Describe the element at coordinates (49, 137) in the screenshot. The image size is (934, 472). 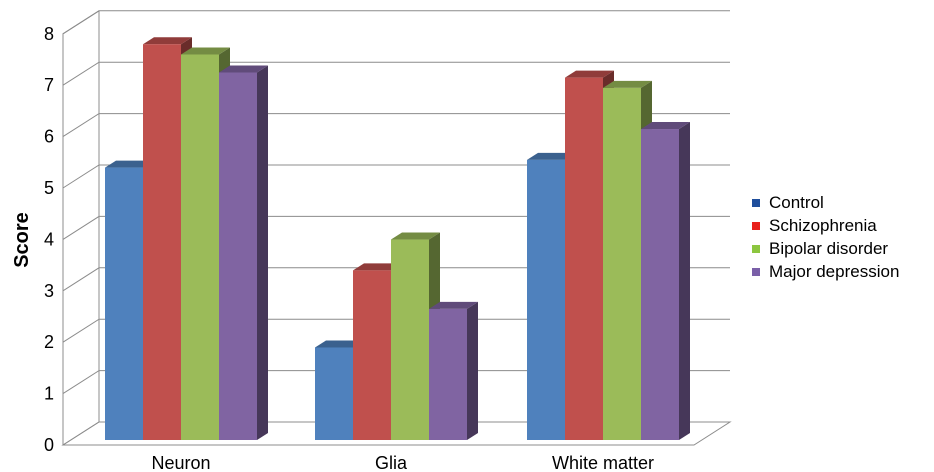
I see `y-tick-label: 6` at that location.